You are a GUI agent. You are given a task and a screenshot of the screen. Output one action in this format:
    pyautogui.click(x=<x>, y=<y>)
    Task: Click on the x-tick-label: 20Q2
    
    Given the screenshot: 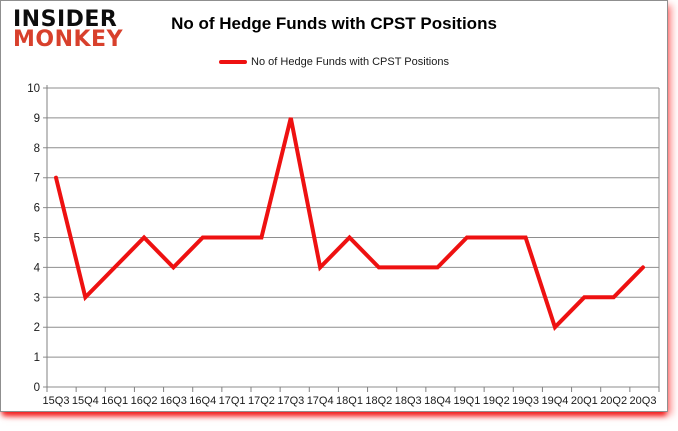 What is the action you would take?
    pyautogui.click(x=613, y=401)
    